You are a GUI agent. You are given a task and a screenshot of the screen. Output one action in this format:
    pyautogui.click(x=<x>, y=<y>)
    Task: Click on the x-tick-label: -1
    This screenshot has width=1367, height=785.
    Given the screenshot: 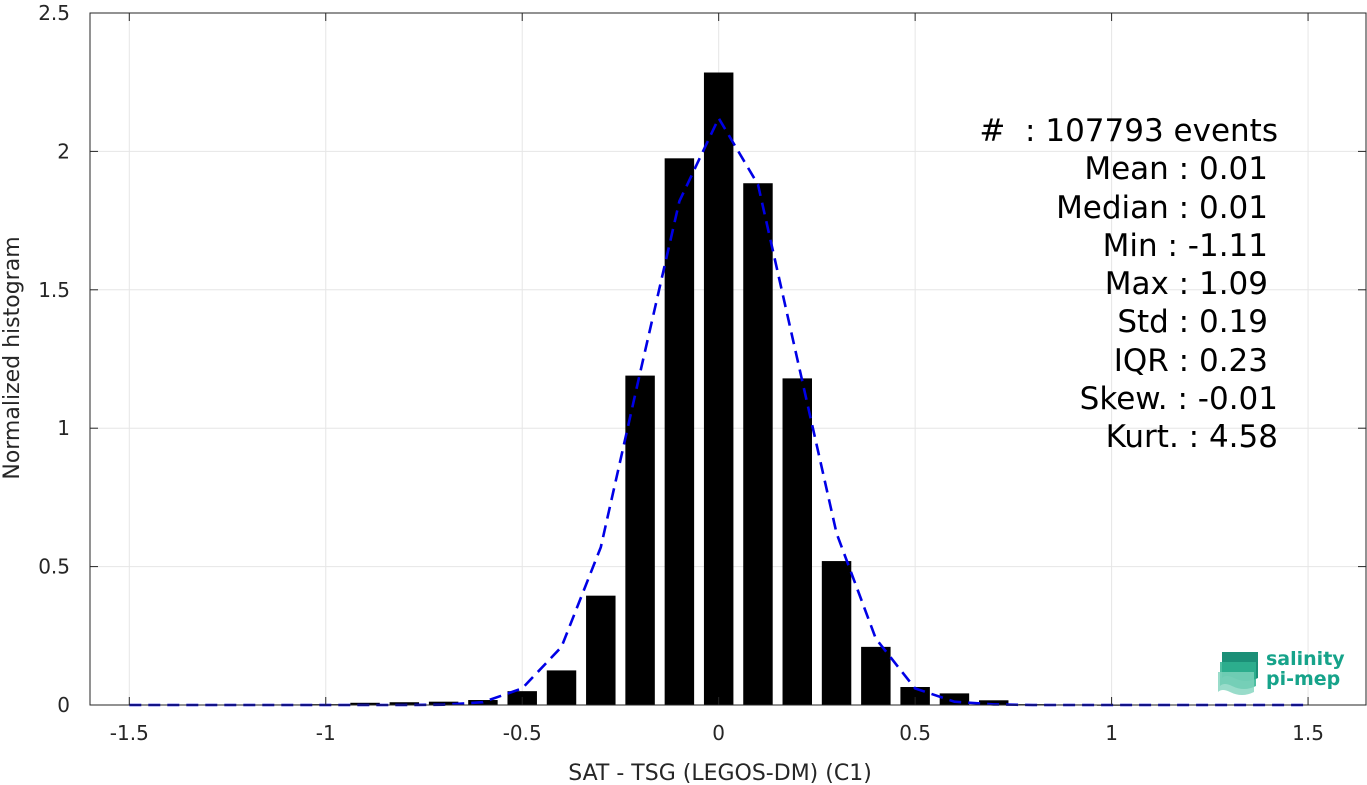 What is the action you would take?
    pyautogui.click(x=326, y=733)
    